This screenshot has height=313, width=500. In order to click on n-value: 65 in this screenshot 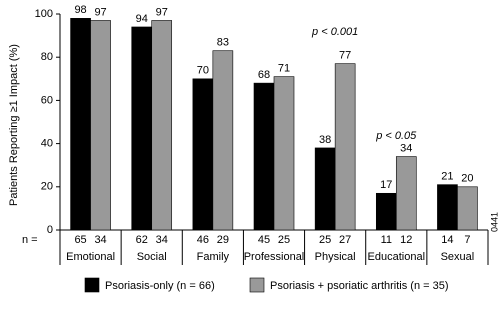, I will do `click(80, 240)`.